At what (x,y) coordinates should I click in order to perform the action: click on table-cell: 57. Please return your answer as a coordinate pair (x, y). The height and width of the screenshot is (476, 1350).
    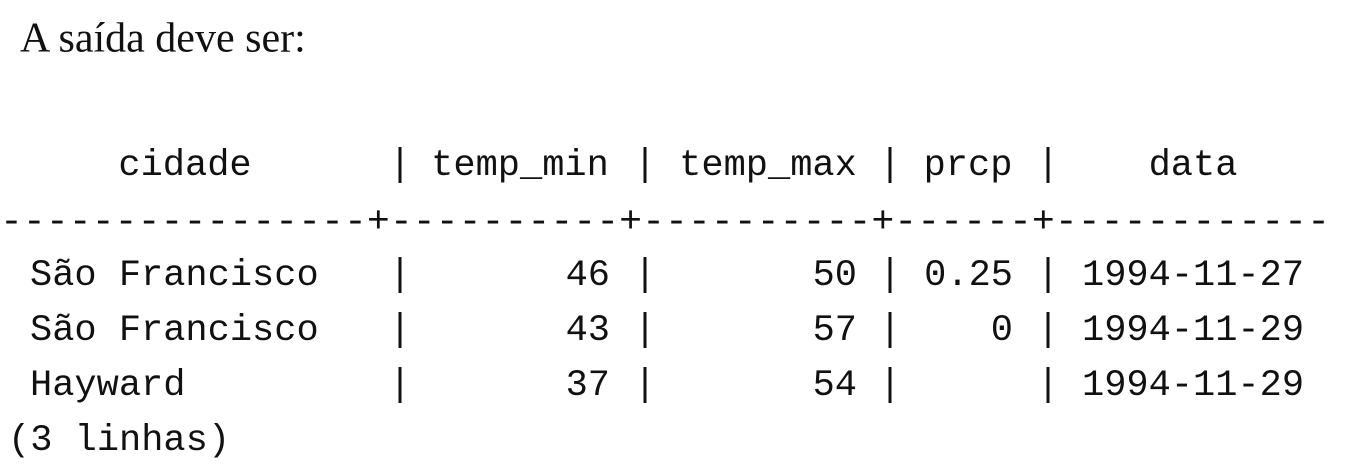
    Looking at the image, I should click on (835, 331).